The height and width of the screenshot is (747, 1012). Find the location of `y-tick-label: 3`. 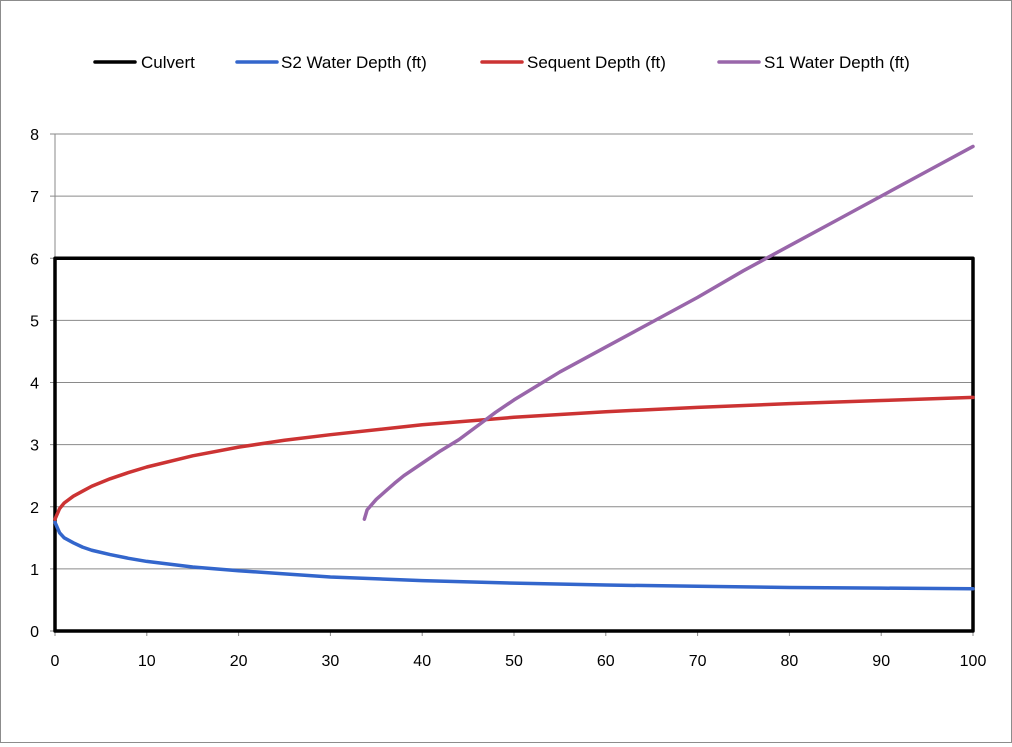

y-tick-label: 3 is located at coordinates (34, 446).